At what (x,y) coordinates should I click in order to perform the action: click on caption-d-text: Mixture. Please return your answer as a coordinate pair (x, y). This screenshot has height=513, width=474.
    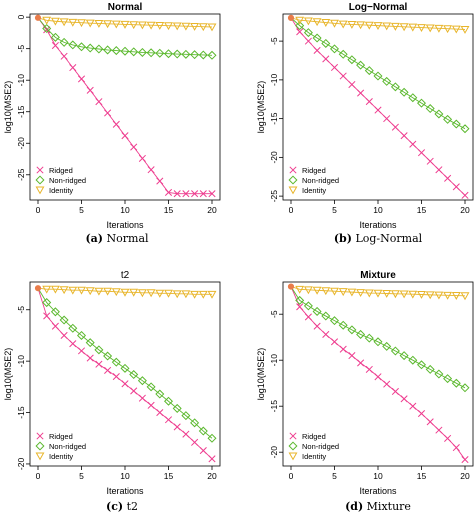
    Looking at the image, I should click on (388, 506).